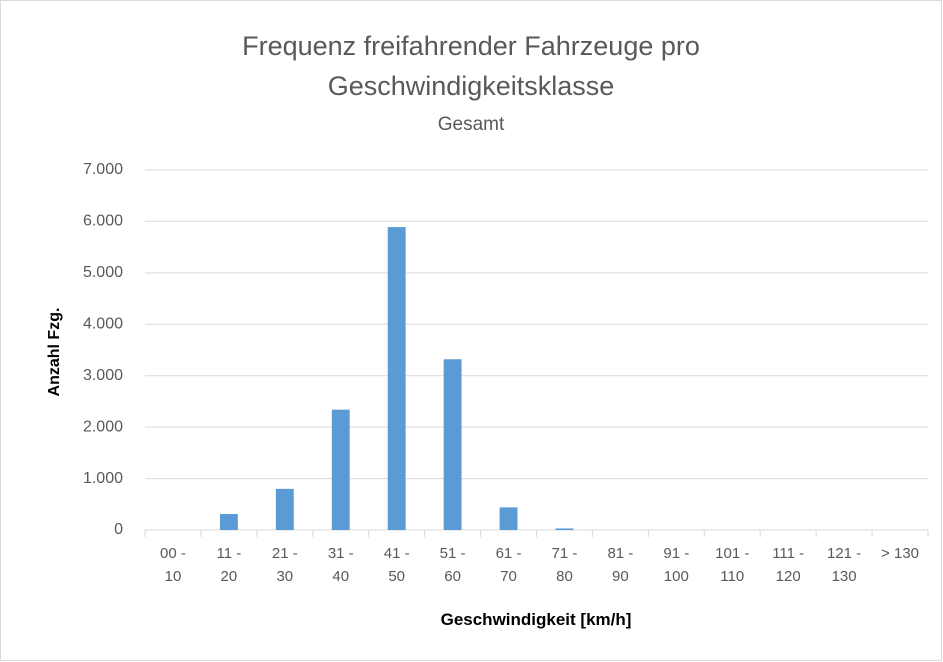  Describe the element at coordinates (103, 375) in the screenshot. I see `y-tick-label: 3.000` at that location.